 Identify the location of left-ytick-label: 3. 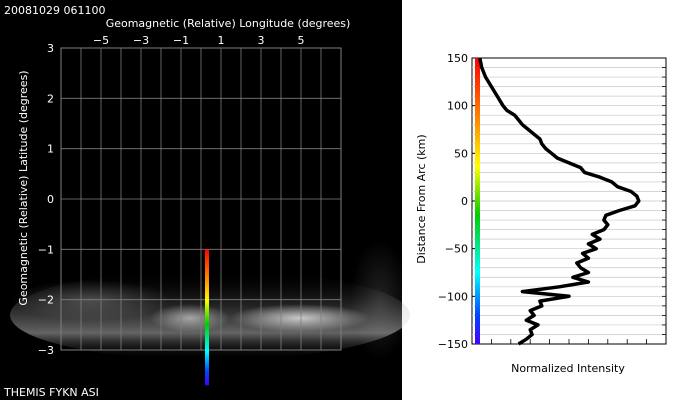
(50, 48).